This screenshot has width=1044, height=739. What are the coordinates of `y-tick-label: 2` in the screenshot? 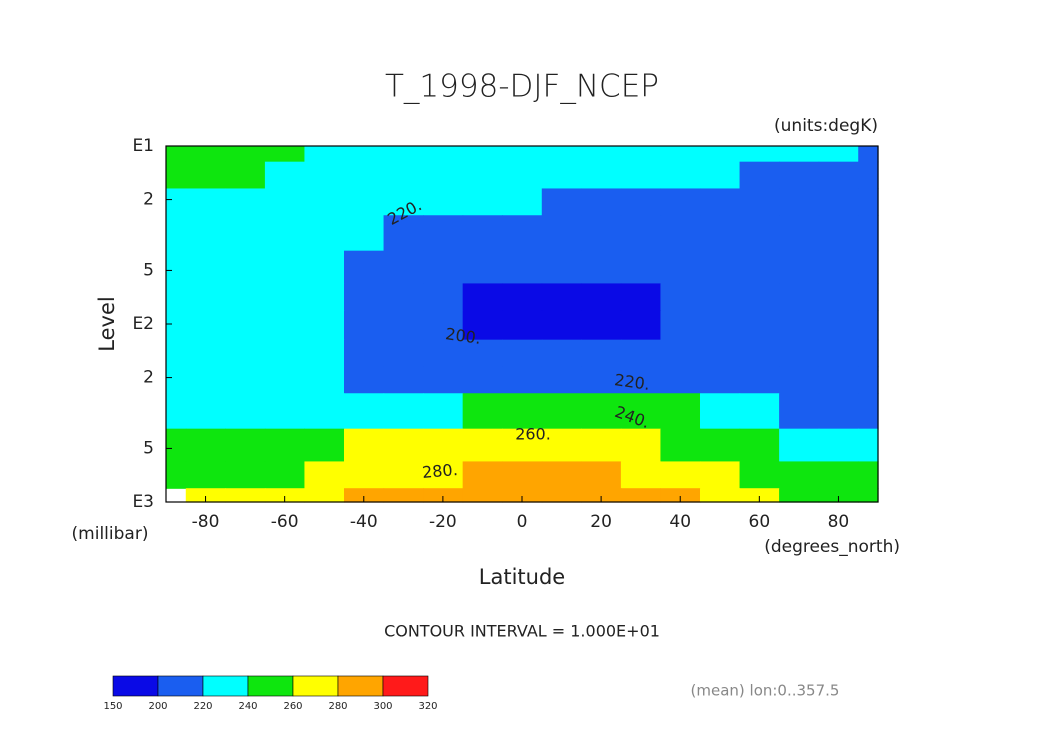 It's located at (148, 200).